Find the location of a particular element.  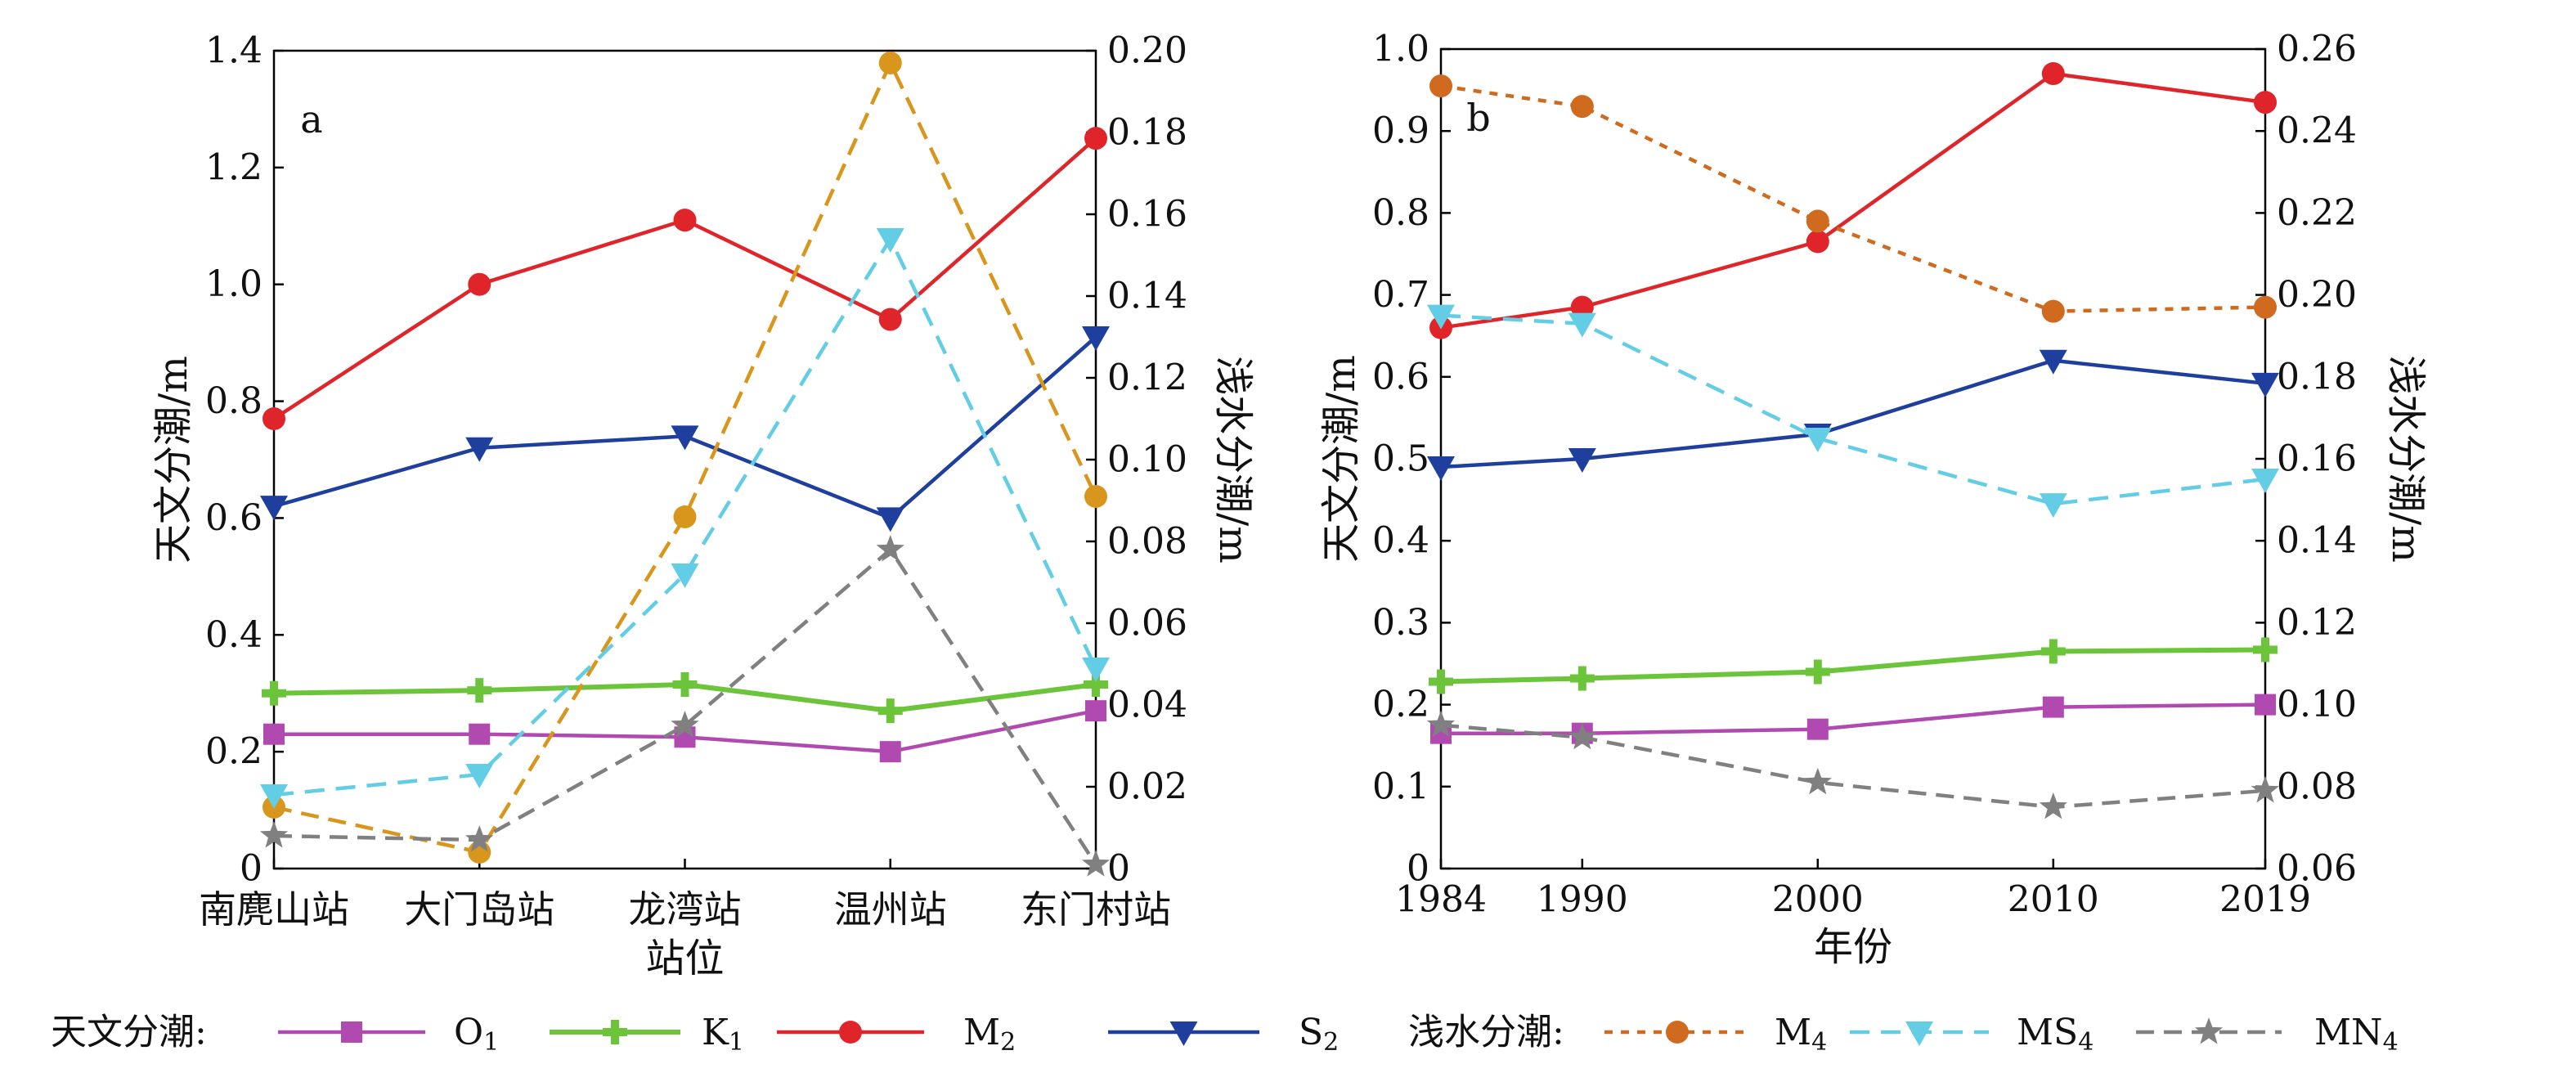

x-axis-title: 站位 is located at coordinates (684, 958).